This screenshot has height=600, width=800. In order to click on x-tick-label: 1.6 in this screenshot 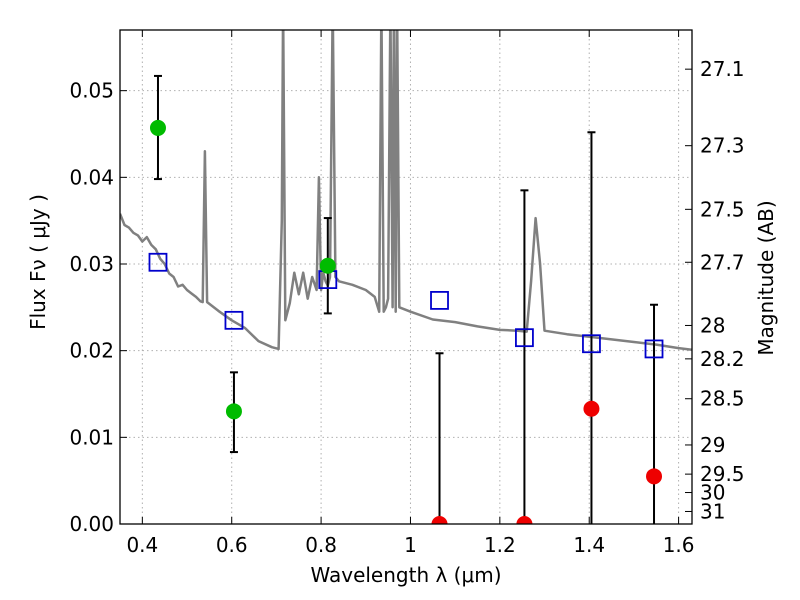, I will do `click(679, 545)`.